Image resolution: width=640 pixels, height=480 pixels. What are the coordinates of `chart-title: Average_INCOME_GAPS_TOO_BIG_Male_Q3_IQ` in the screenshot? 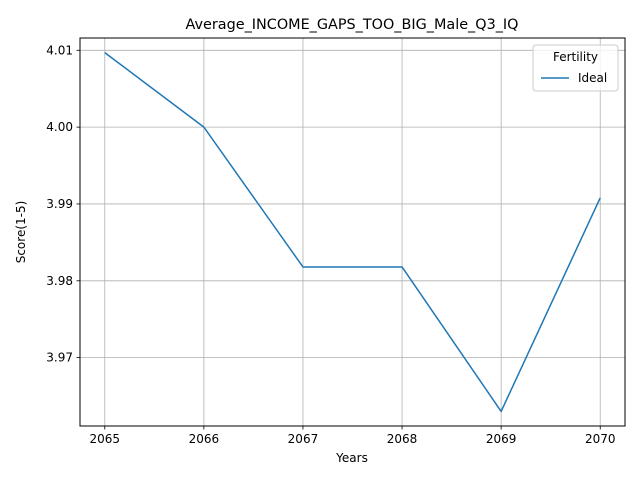 It's located at (351, 25).